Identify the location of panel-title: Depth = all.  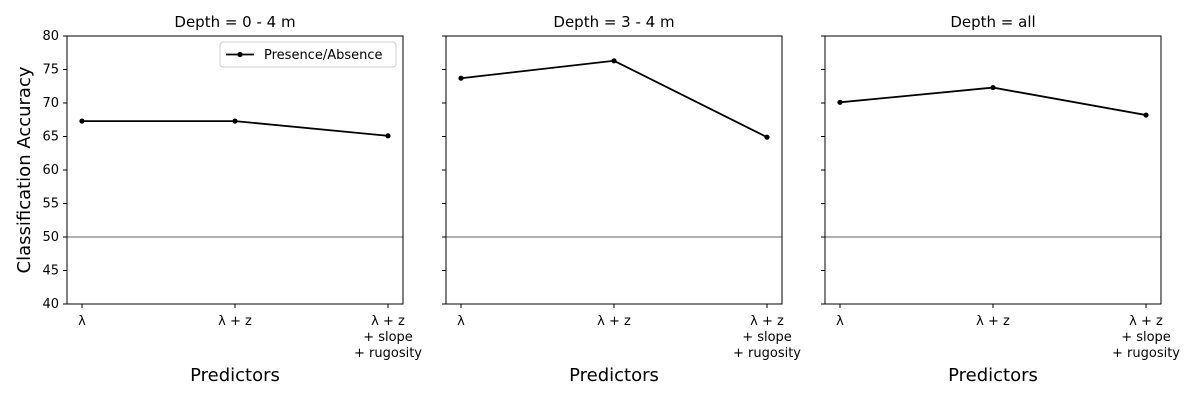
(992, 22).